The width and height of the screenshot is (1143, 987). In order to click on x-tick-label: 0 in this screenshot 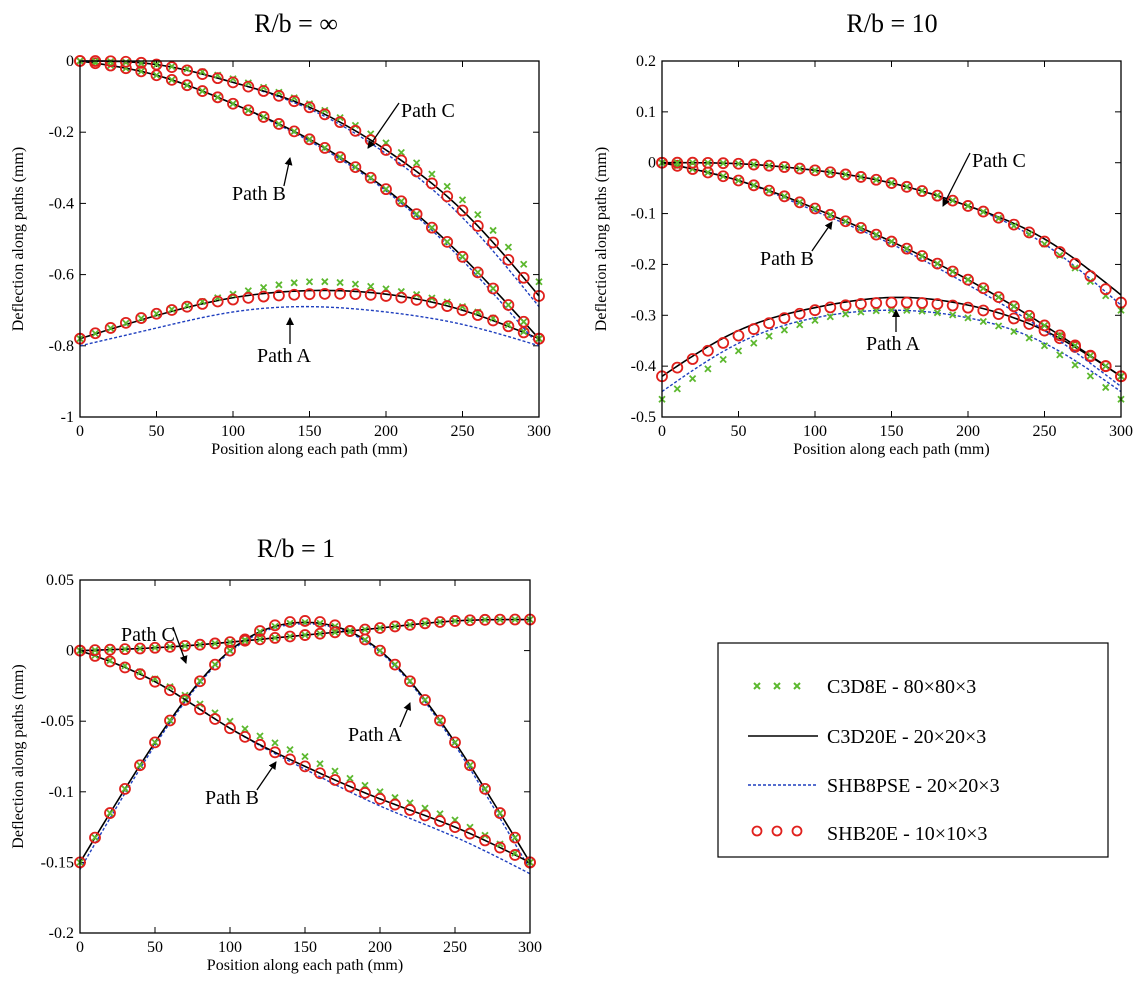, I will do `click(662, 431)`.